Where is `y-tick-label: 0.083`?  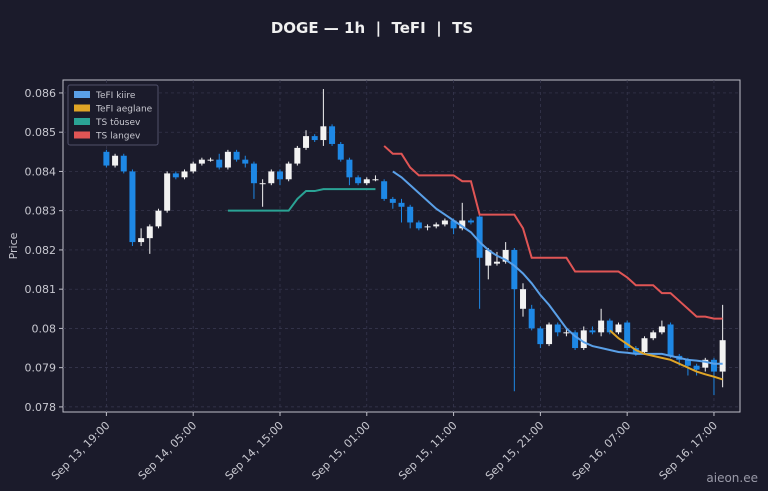 y-tick-label: 0.083 is located at coordinates (41, 211).